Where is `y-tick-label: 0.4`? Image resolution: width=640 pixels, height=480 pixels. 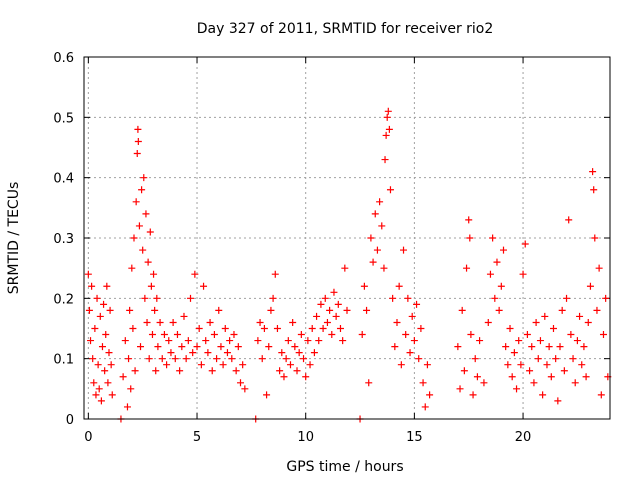
y-tick-label: 0.4 is located at coordinates (63, 179).